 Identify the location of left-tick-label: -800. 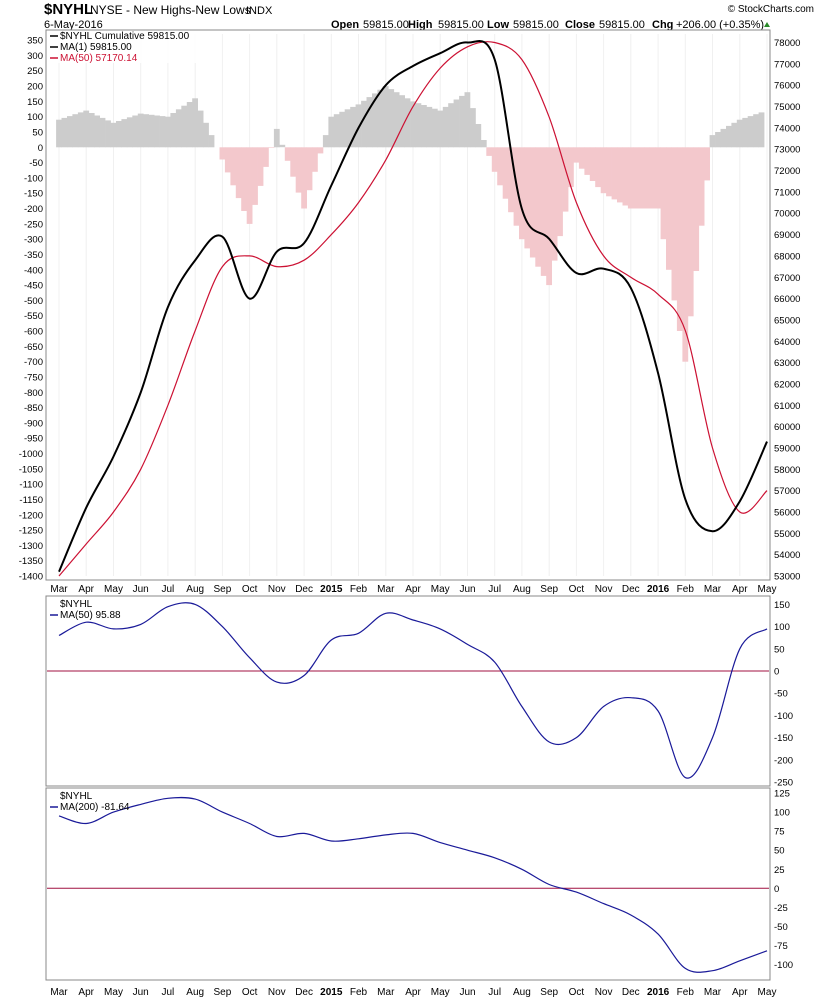
(33, 393).